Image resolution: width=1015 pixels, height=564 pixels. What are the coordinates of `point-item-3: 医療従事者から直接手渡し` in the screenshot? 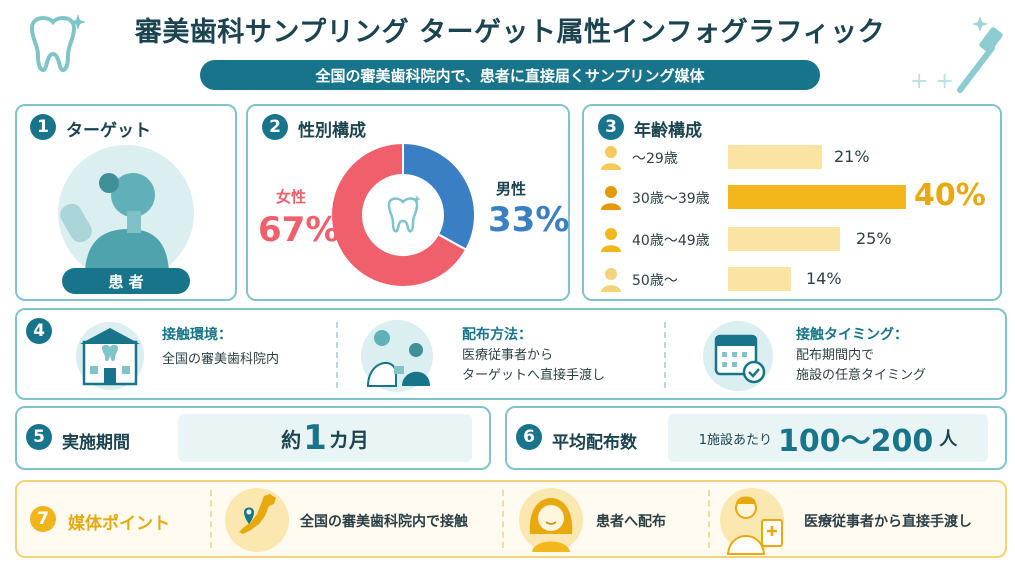 It's located at (888, 522).